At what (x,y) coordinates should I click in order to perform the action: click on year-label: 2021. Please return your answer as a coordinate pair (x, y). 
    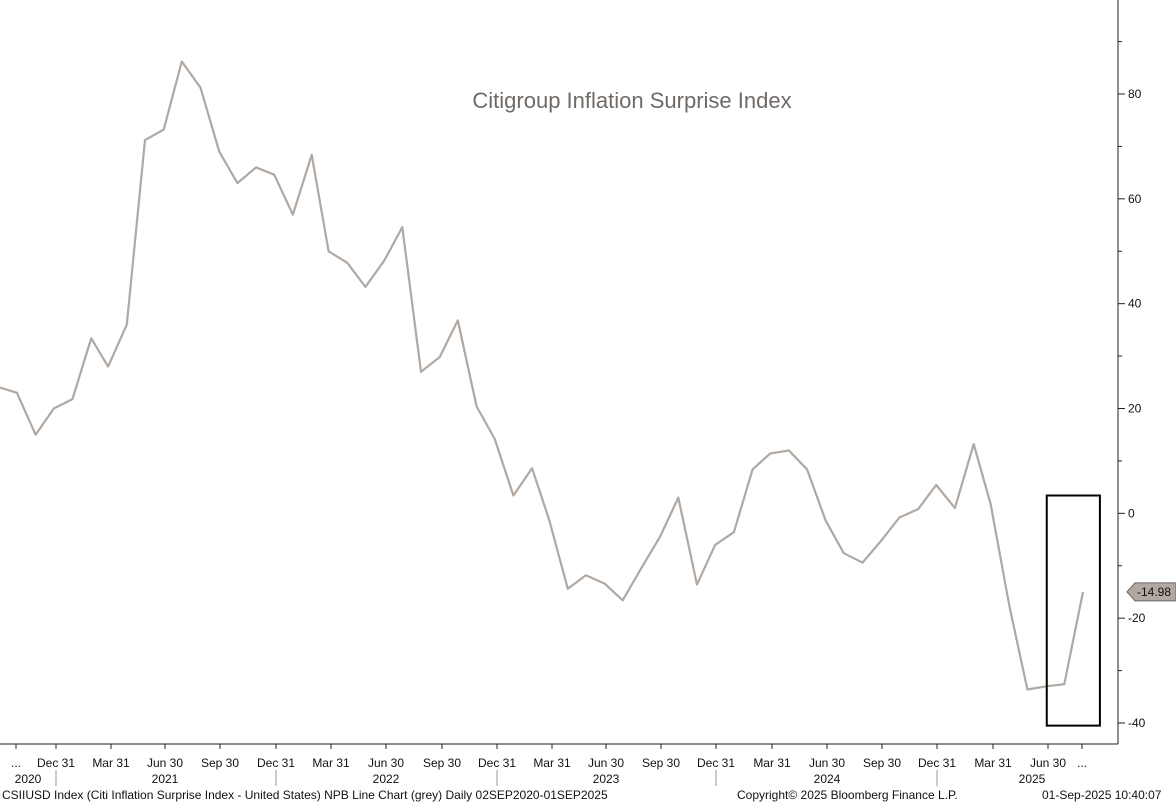
    Looking at the image, I should click on (165, 779).